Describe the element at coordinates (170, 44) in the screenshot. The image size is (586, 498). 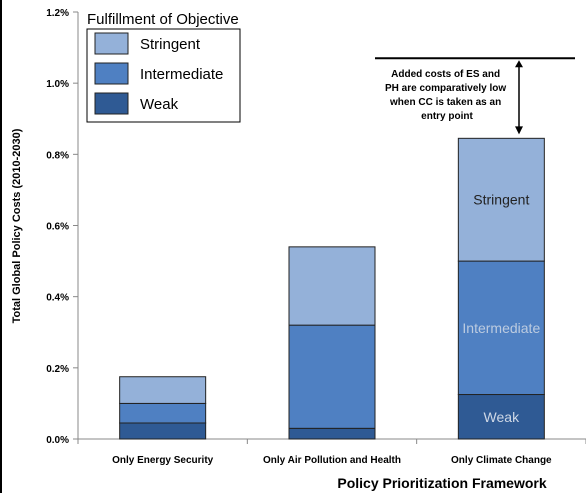
I see `legend-label-stringent: Stringent` at that location.